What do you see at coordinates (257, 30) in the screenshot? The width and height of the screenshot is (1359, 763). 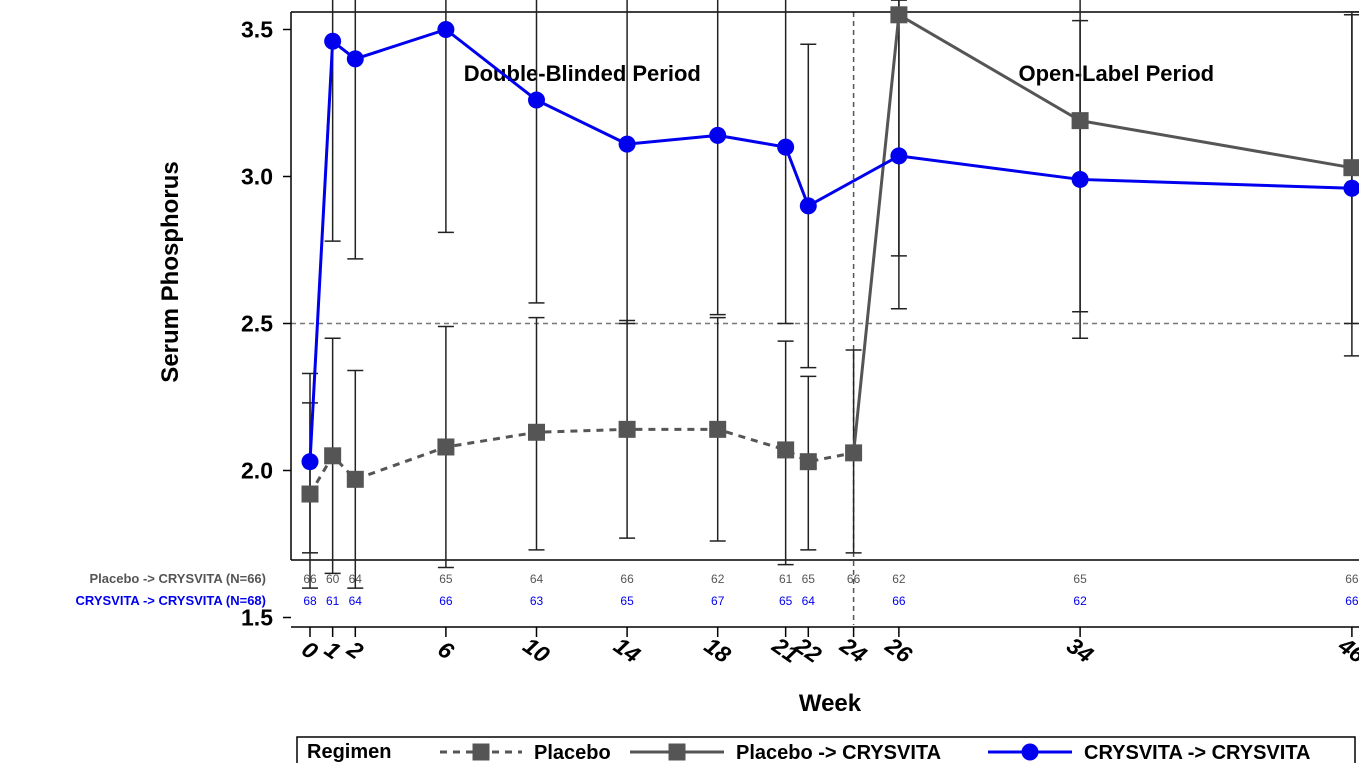 I see `y-tick-label: 3.5` at bounding box center [257, 30].